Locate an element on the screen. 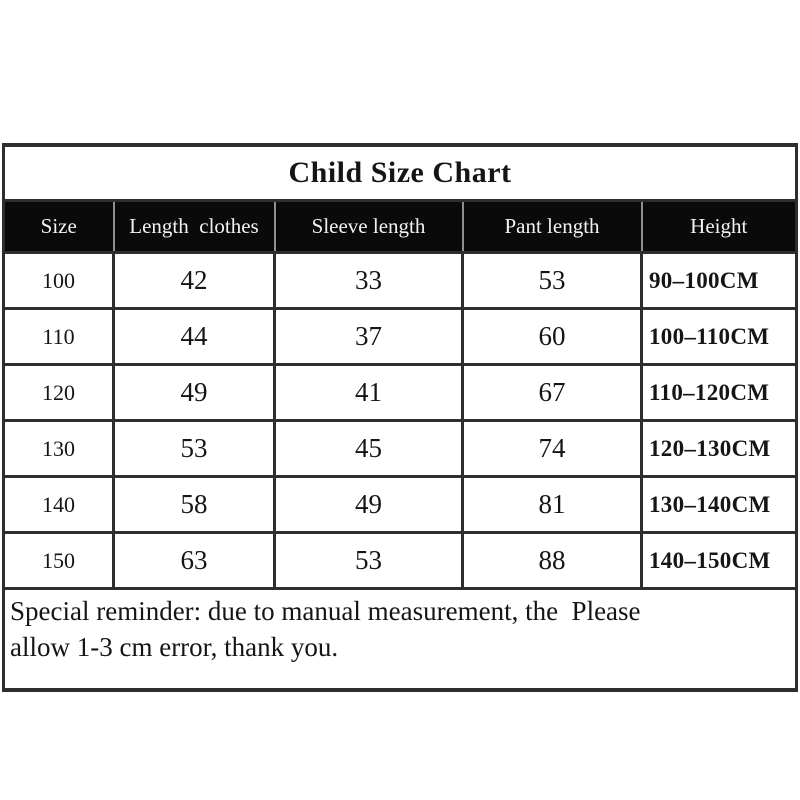 Image resolution: width=800 pixels, height=800 pixels. table-cell: 63 is located at coordinates (194, 560).